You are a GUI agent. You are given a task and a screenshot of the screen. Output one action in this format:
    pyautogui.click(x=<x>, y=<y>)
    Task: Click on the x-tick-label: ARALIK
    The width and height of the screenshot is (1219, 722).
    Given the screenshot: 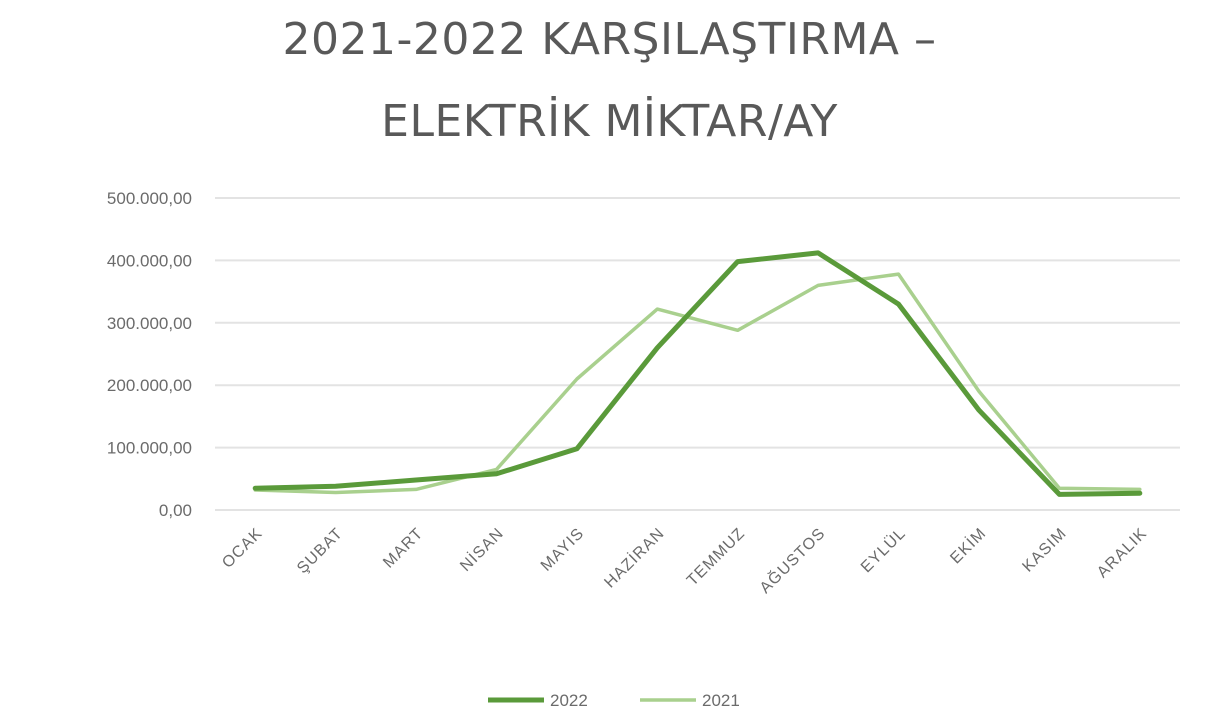 What is the action you would take?
    pyautogui.click(x=1122, y=553)
    